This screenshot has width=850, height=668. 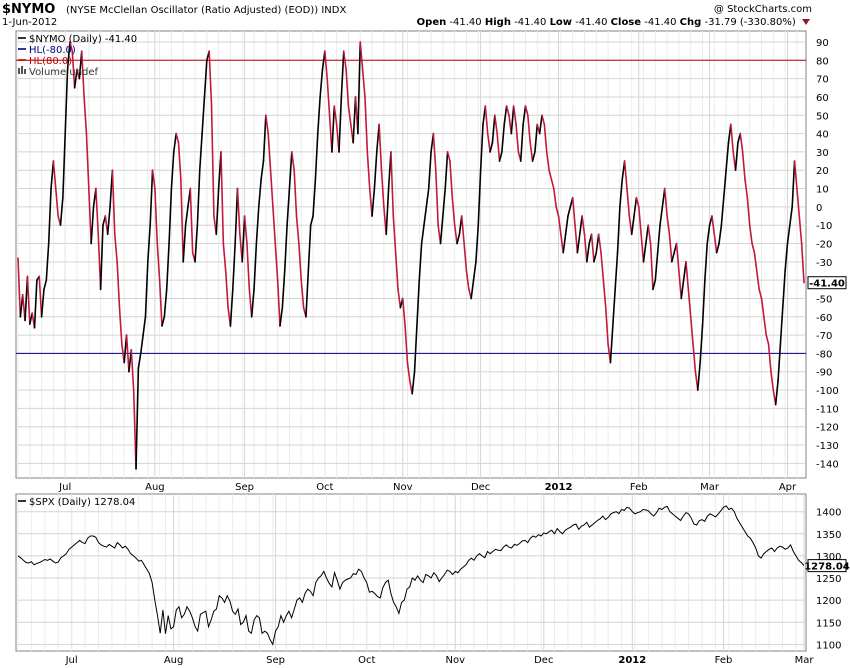 I want to click on chart-date: 1-Jun-2012, so click(x=30, y=22).